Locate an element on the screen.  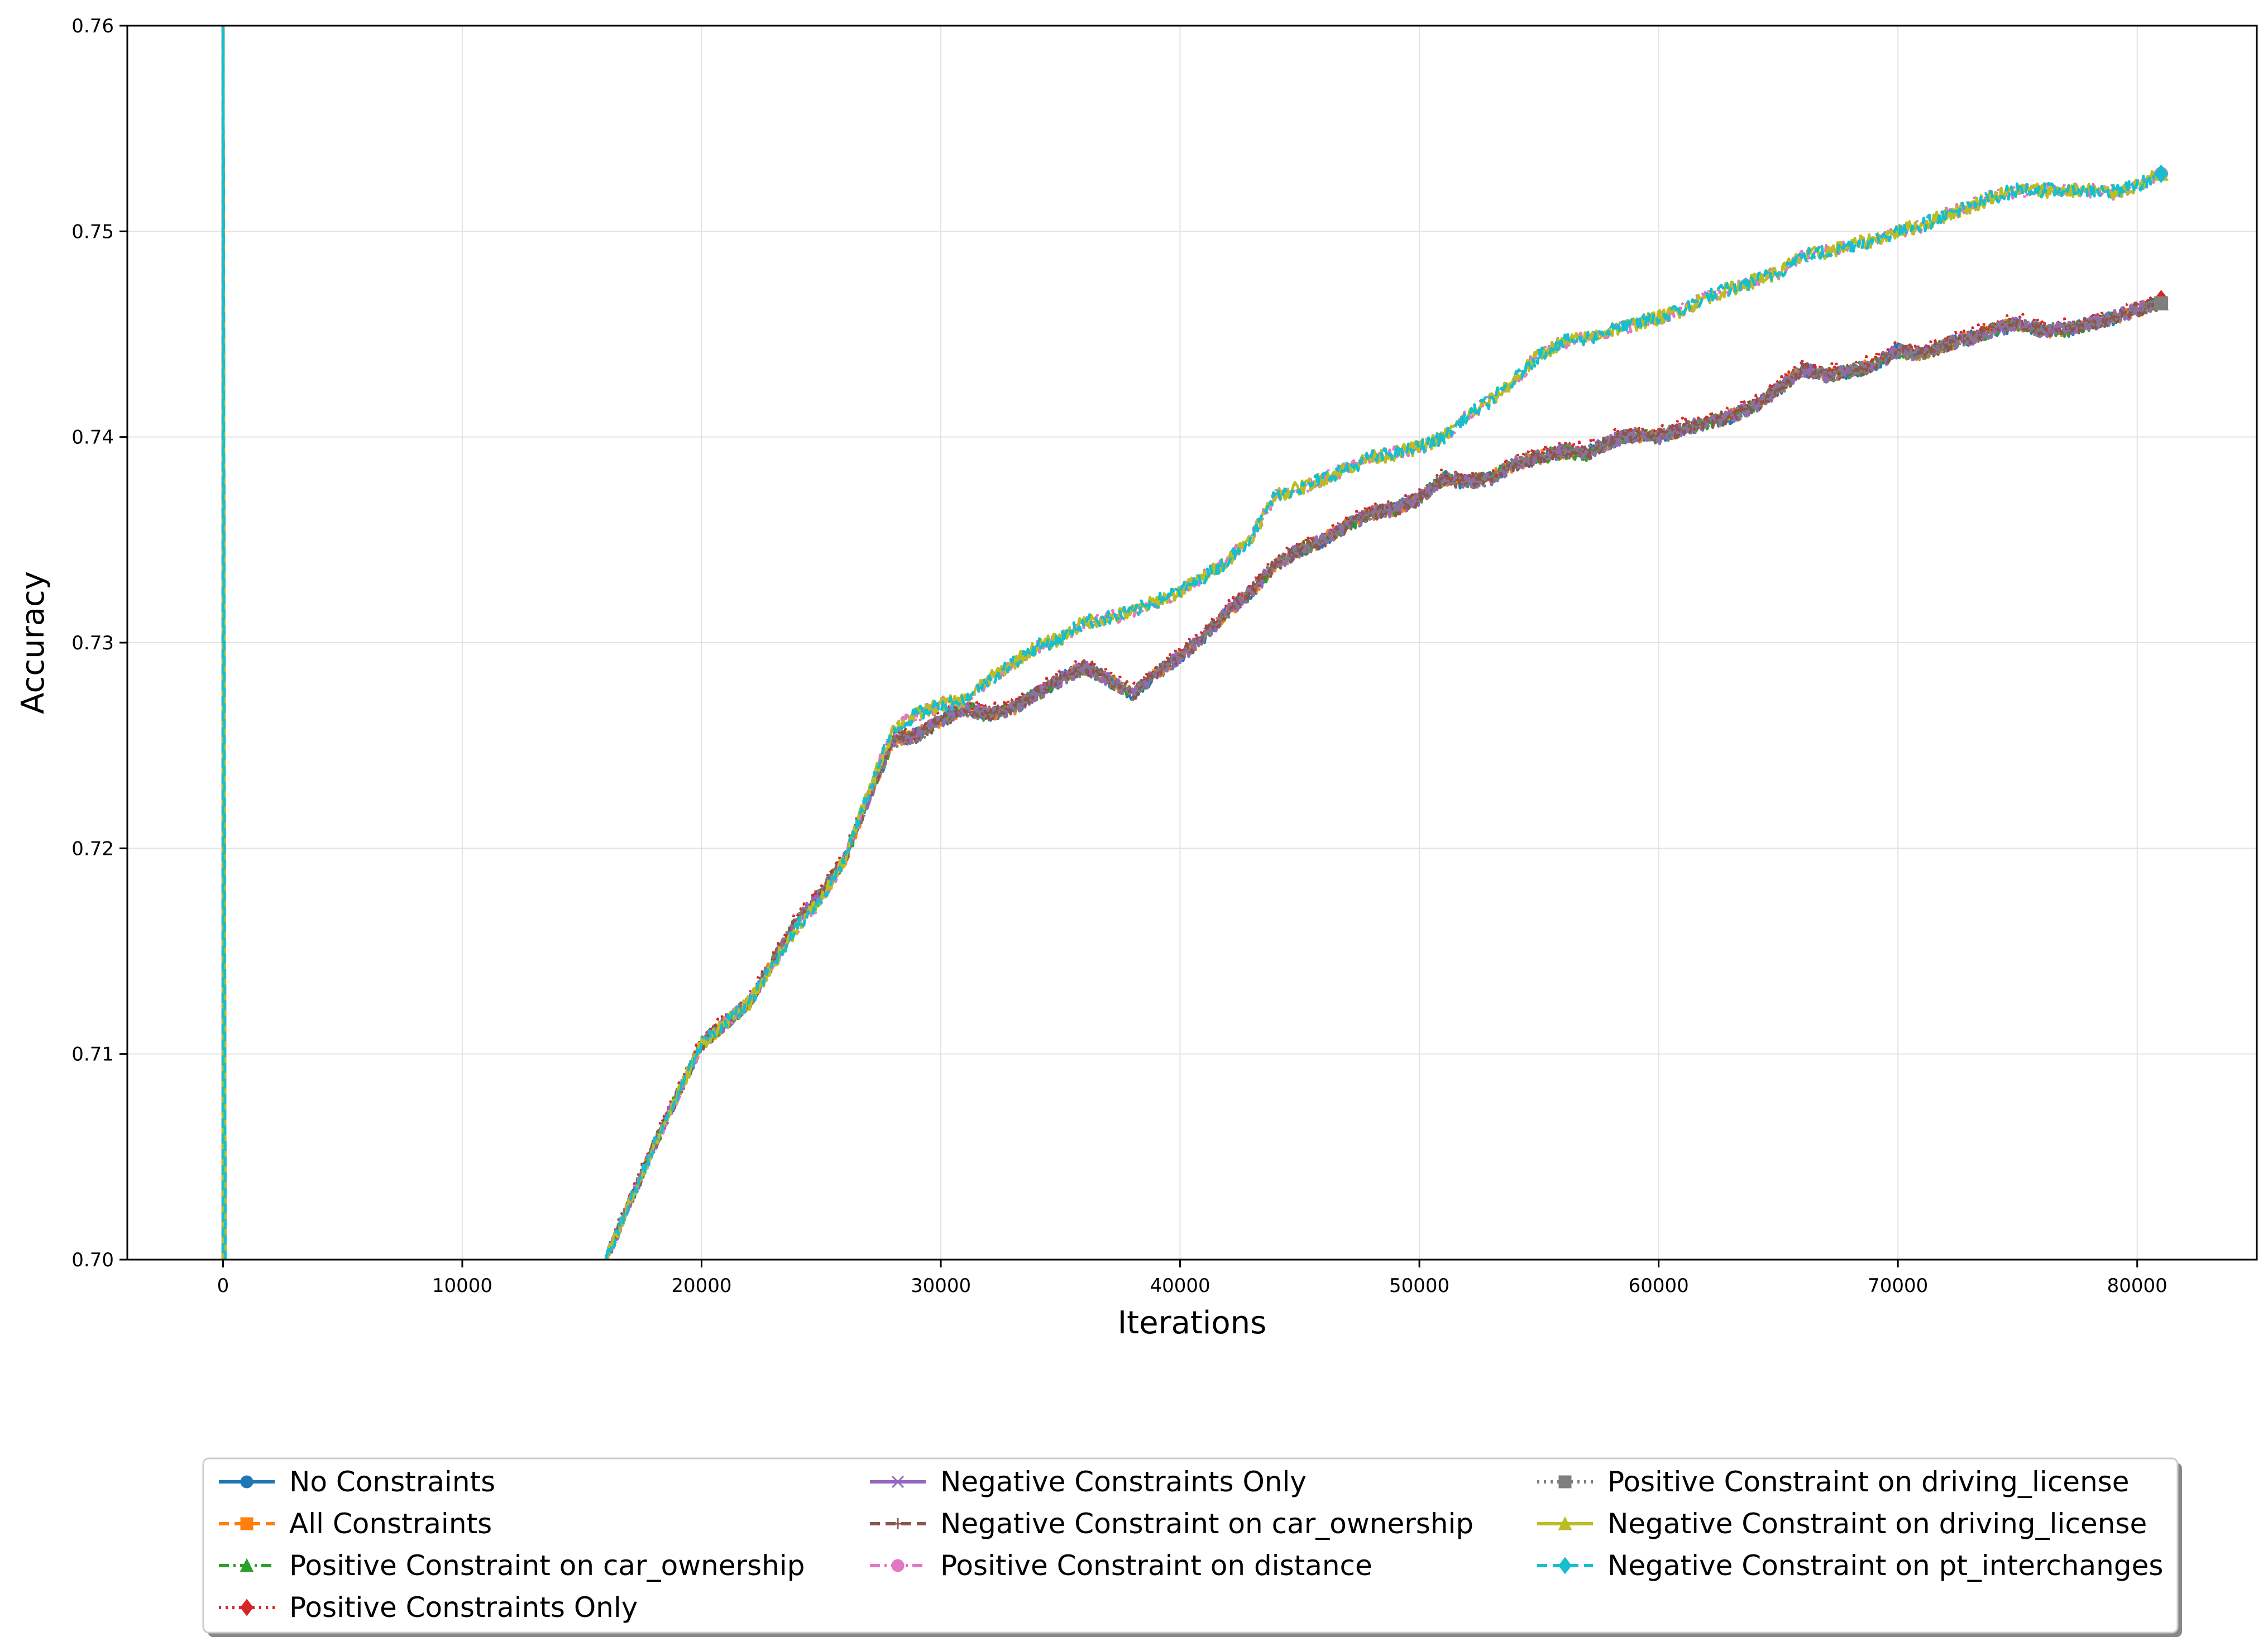
legend-label: Negative Constraint on car_ownership is located at coordinates (1206, 1524).